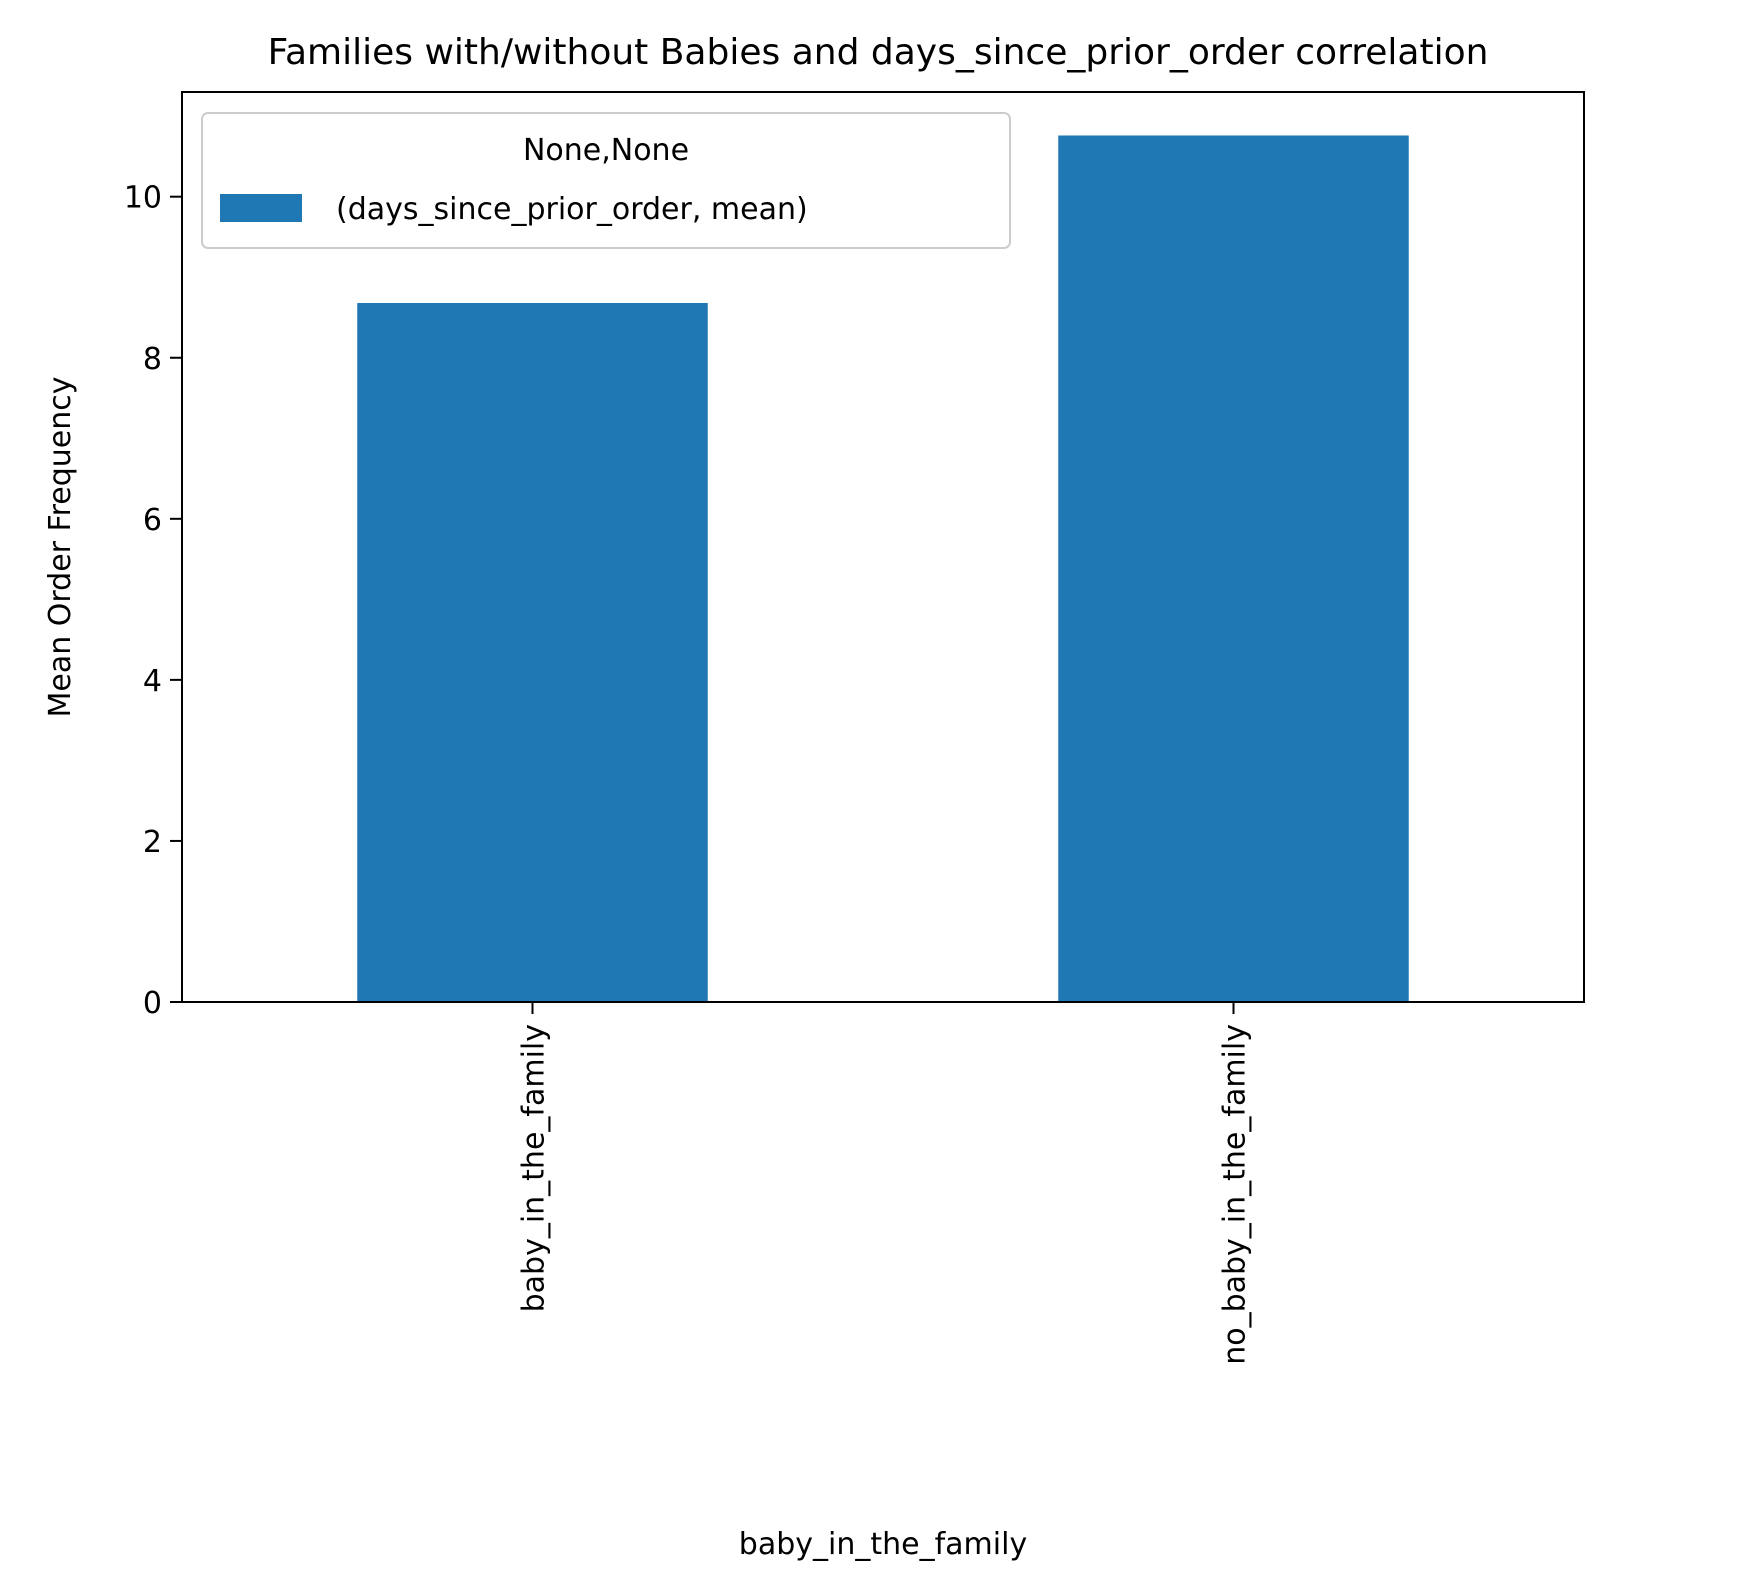 Image resolution: width=1757 pixels, height=1588 pixels. What do you see at coordinates (534, 1168) in the screenshot?
I see `x-tick-label-baby_in_the_family: baby_in_the_family` at bounding box center [534, 1168].